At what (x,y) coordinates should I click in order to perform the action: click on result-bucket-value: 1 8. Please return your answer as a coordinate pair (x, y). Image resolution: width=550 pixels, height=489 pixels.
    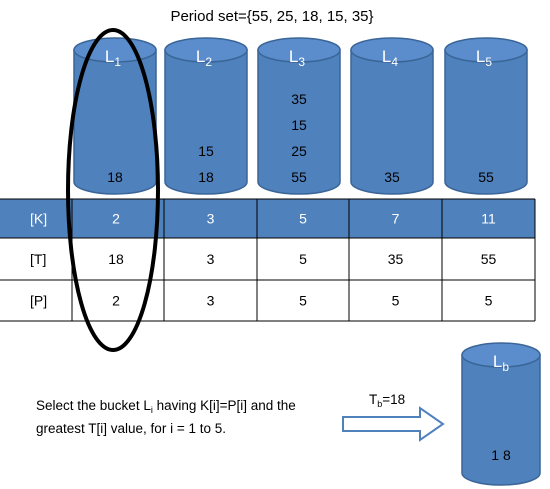
    Looking at the image, I should click on (501, 455).